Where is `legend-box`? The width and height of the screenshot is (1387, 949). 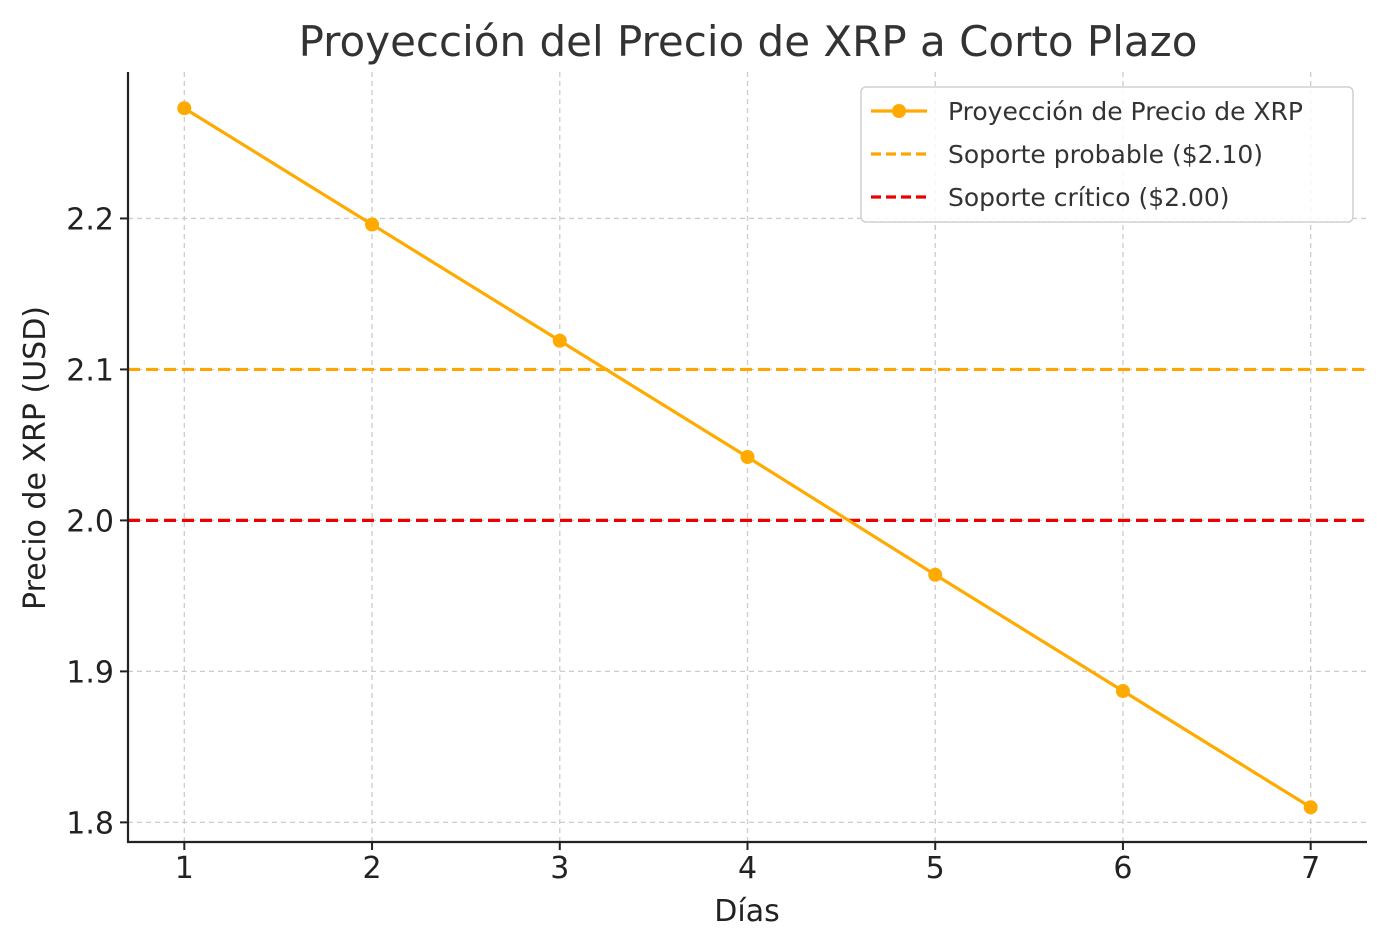
legend-box is located at coordinates (1107, 154).